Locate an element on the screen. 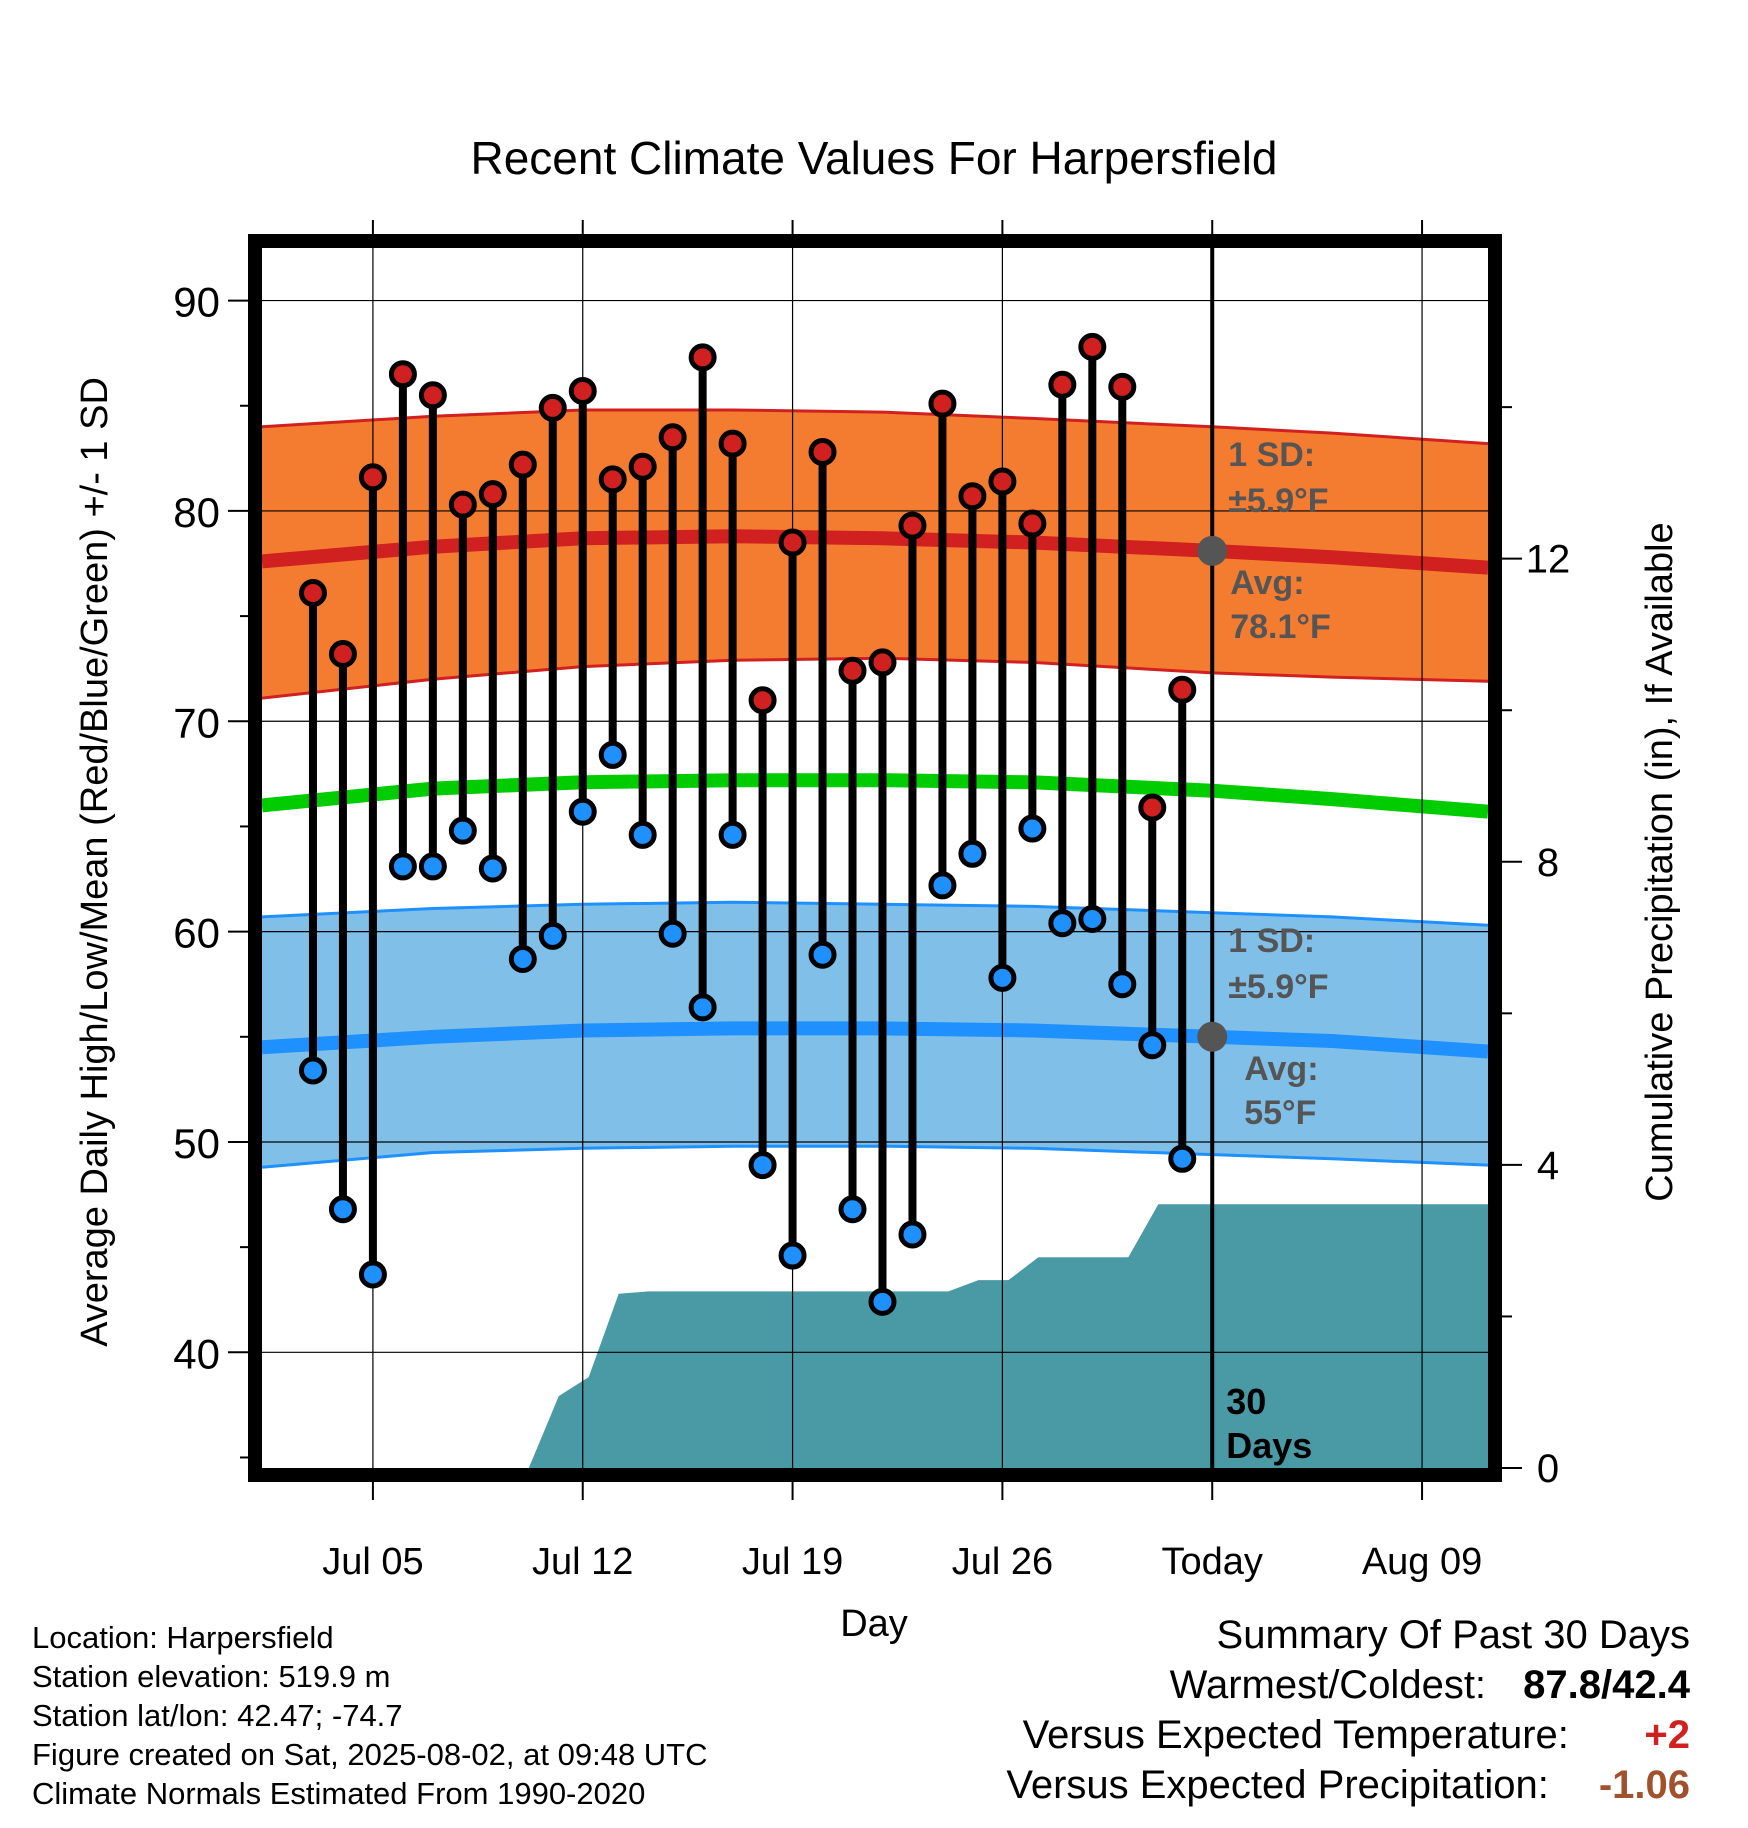  y2-tick-label: 8 is located at coordinates (1548, 863).